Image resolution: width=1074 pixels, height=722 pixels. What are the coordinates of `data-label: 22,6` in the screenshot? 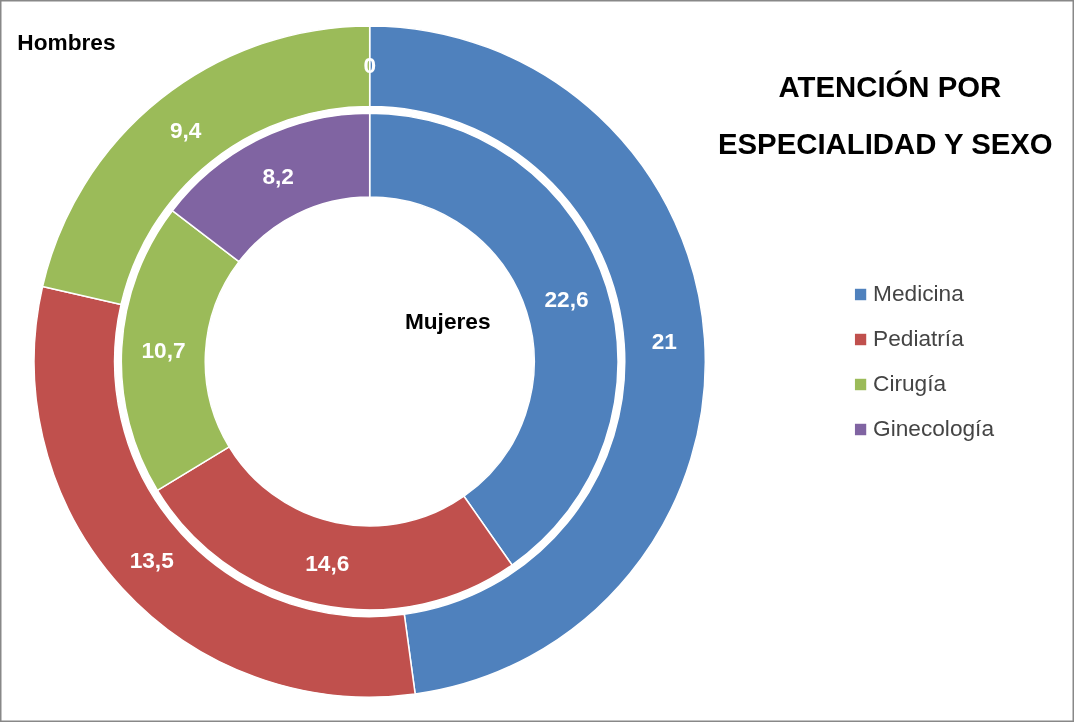 It's located at (566, 298).